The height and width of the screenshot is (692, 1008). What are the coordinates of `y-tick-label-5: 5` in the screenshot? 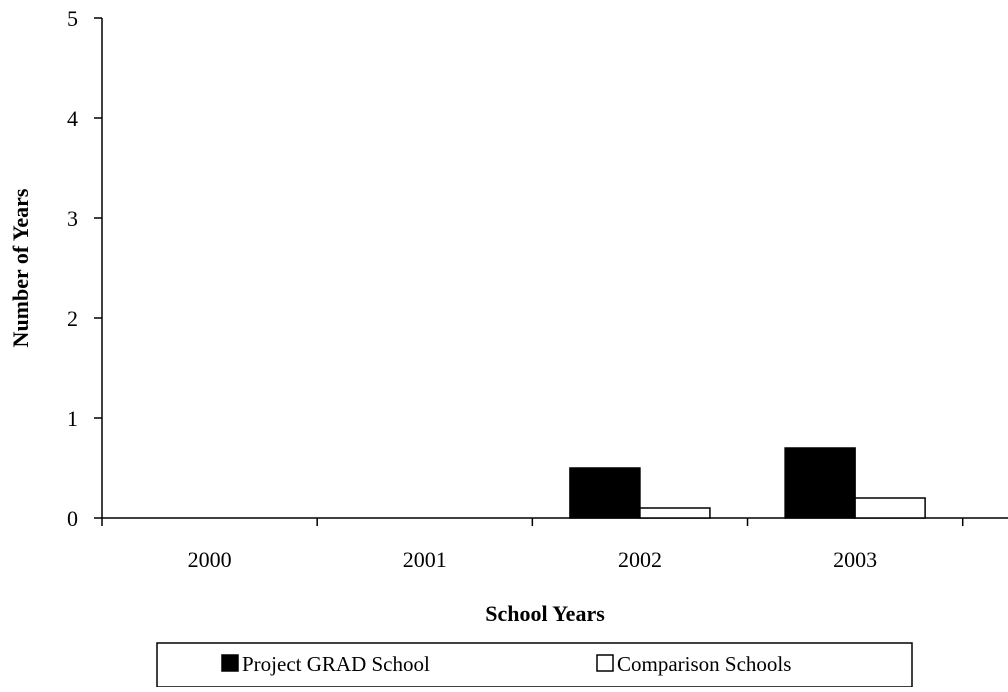 It's located at (72, 18).